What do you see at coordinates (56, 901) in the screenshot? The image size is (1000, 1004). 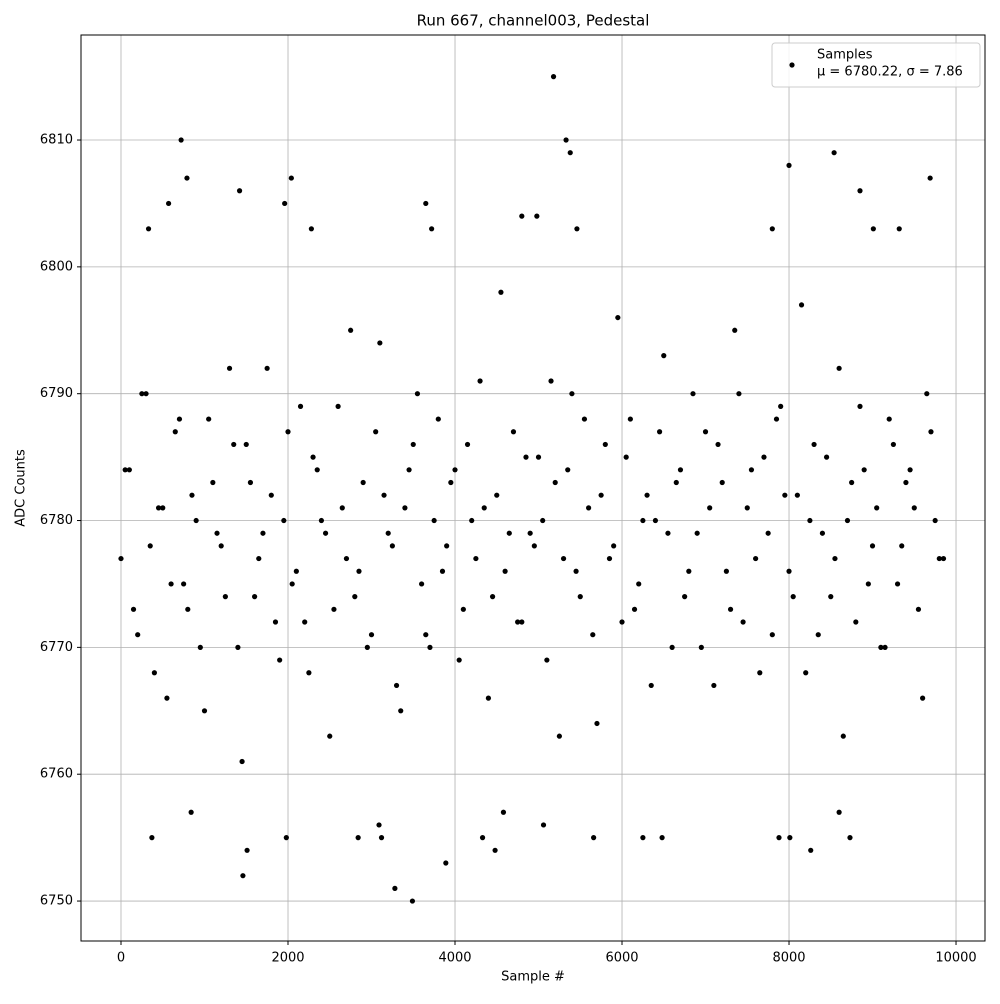 I see `y-tick-label: 6750` at bounding box center [56, 901].